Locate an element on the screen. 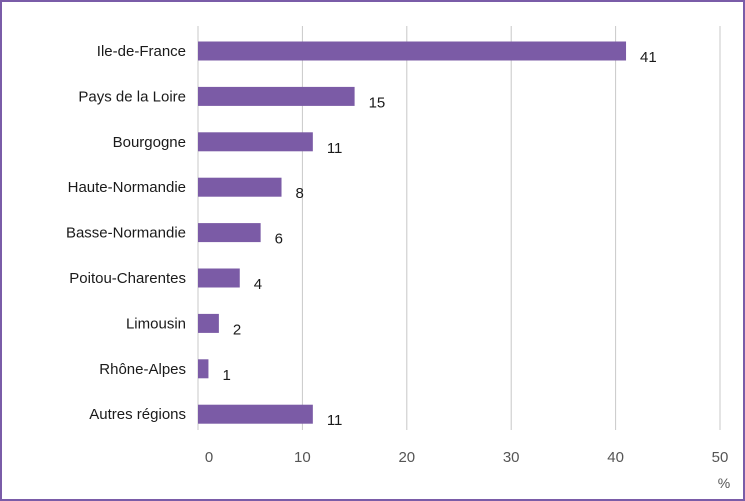 This screenshot has width=745, height=501. data-label: 6 is located at coordinates (279, 239).